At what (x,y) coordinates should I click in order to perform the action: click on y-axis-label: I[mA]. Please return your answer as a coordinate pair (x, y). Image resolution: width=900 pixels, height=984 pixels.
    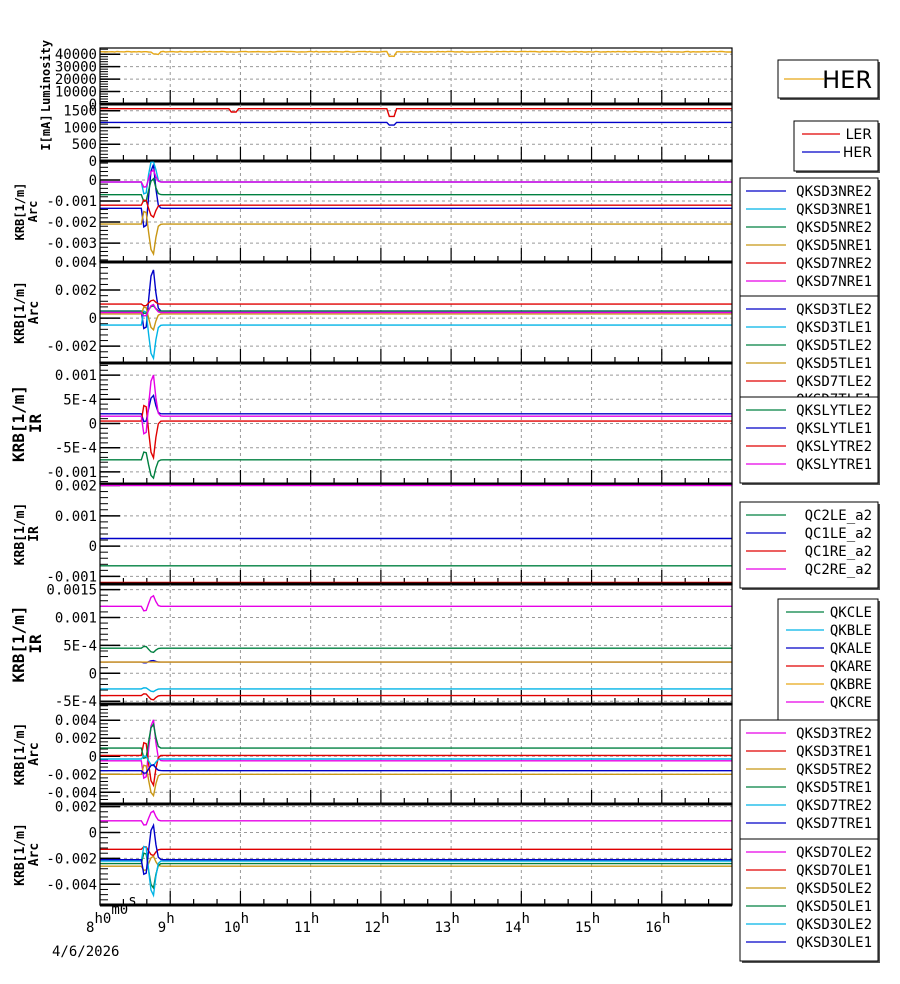
    Looking at the image, I should click on (46, 132).